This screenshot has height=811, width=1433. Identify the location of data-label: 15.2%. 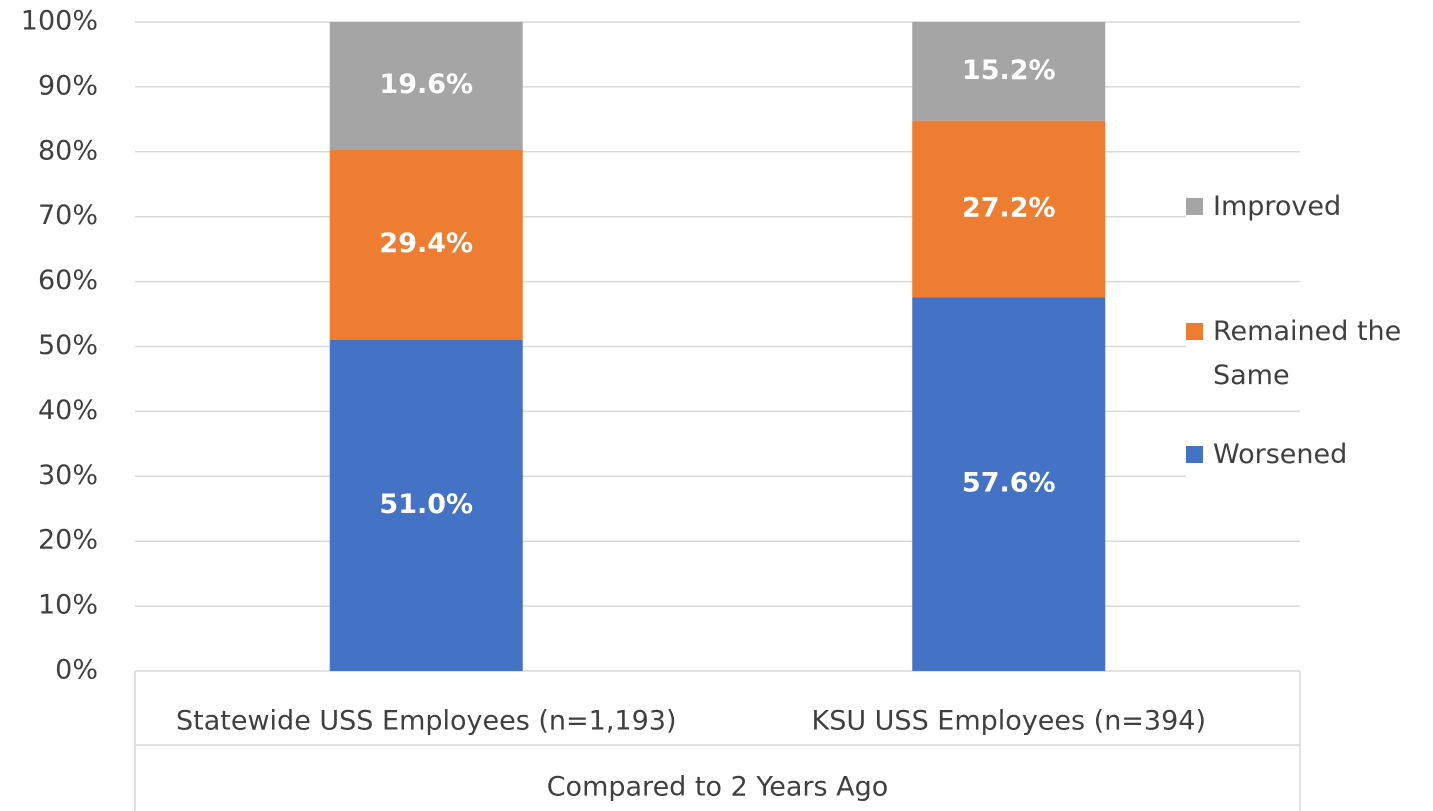
(1009, 70).